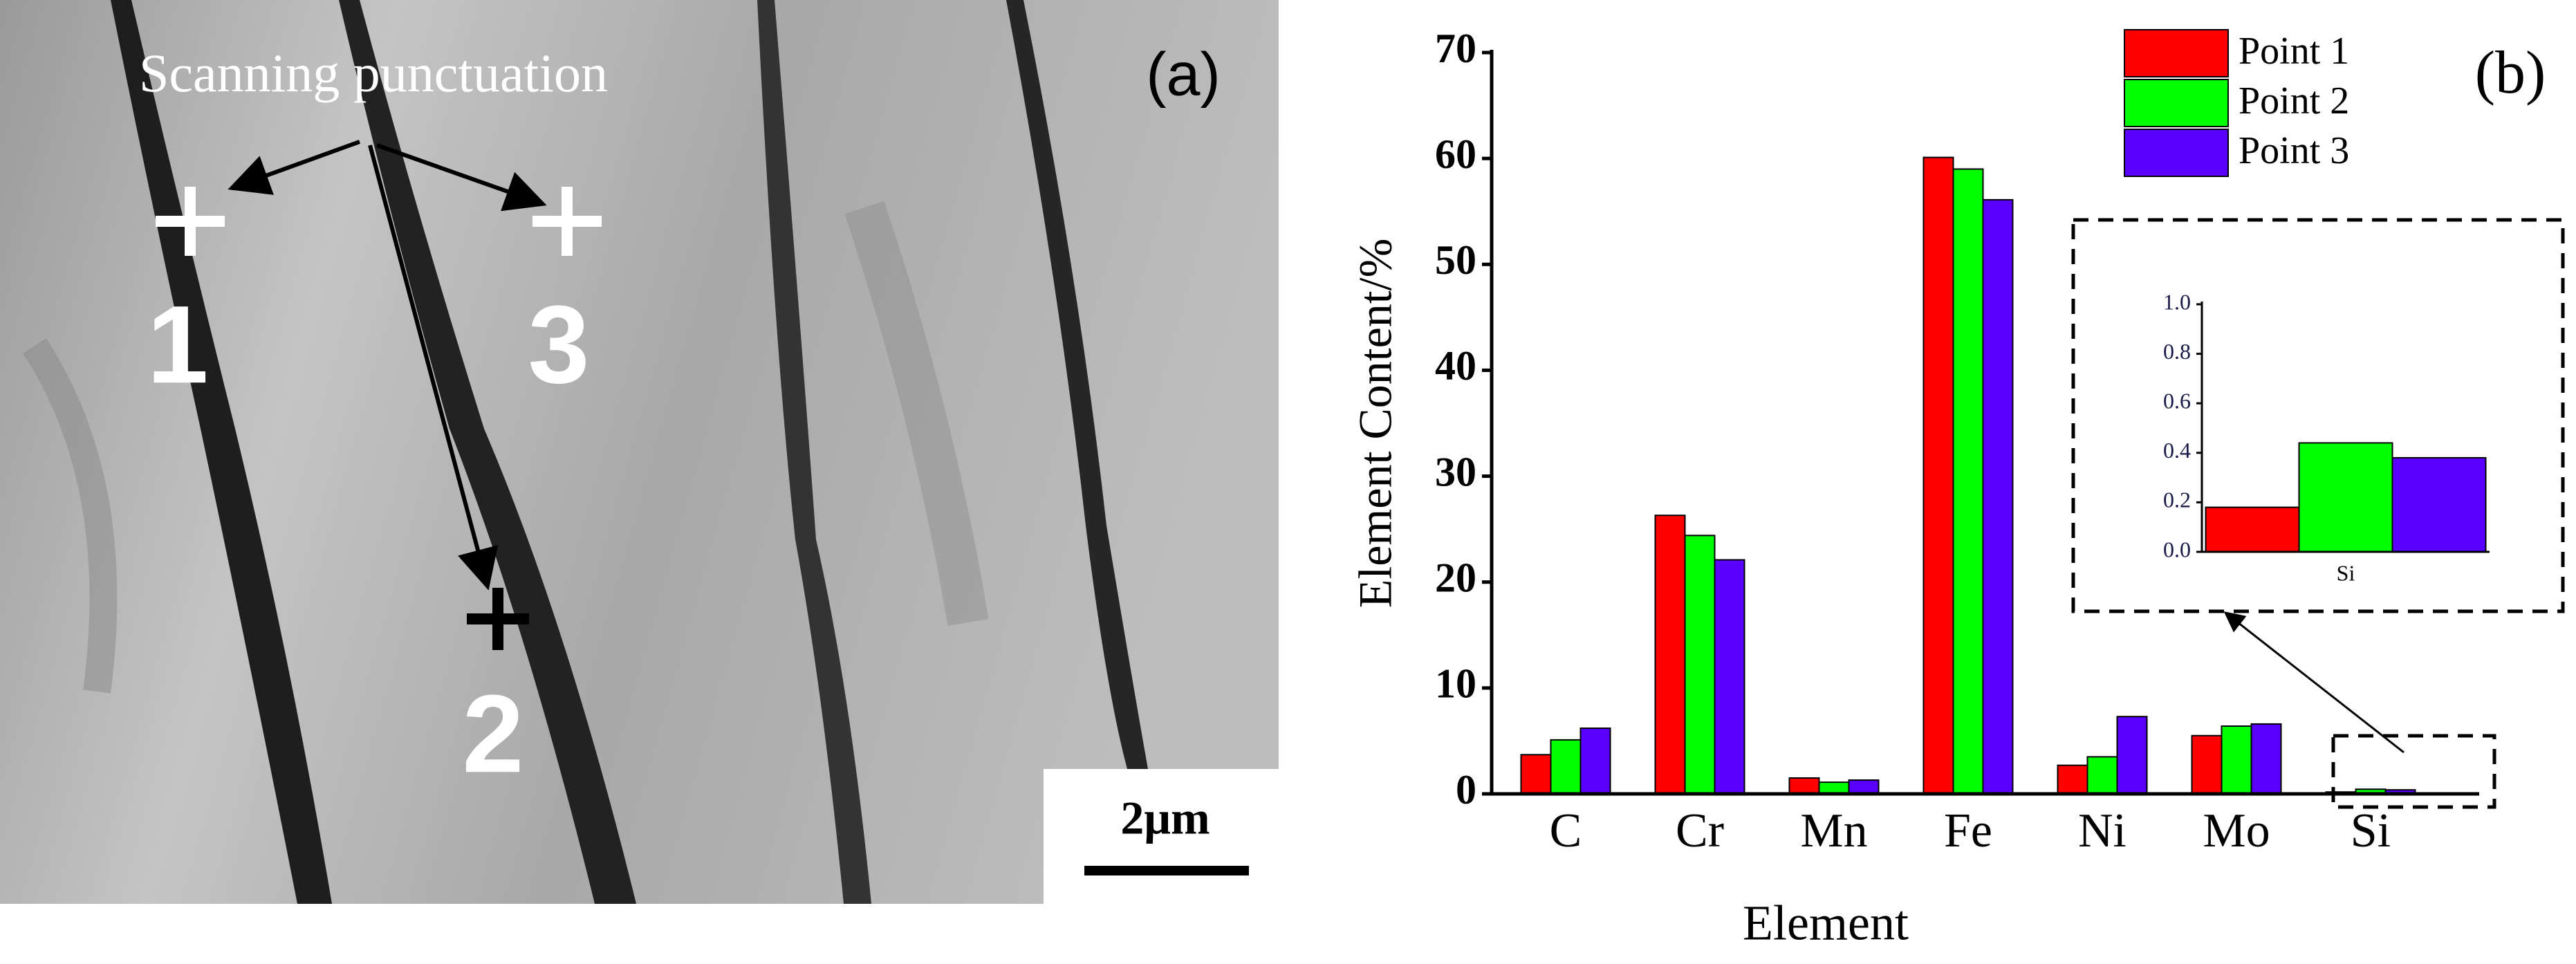 Image resolution: width=2576 pixels, height=964 pixels. I want to click on point-label: 2, so click(493, 733).